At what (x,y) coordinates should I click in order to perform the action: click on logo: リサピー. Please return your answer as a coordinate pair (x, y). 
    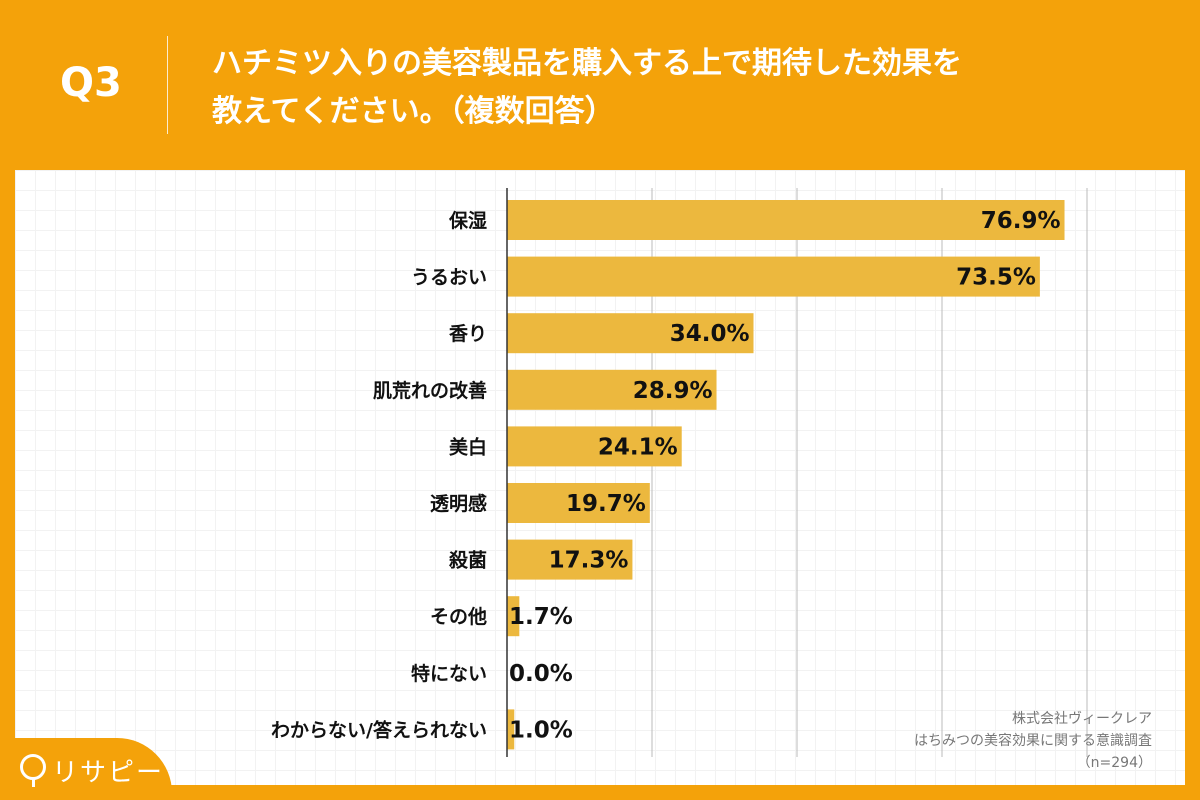
    Looking at the image, I should click on (86, 769).